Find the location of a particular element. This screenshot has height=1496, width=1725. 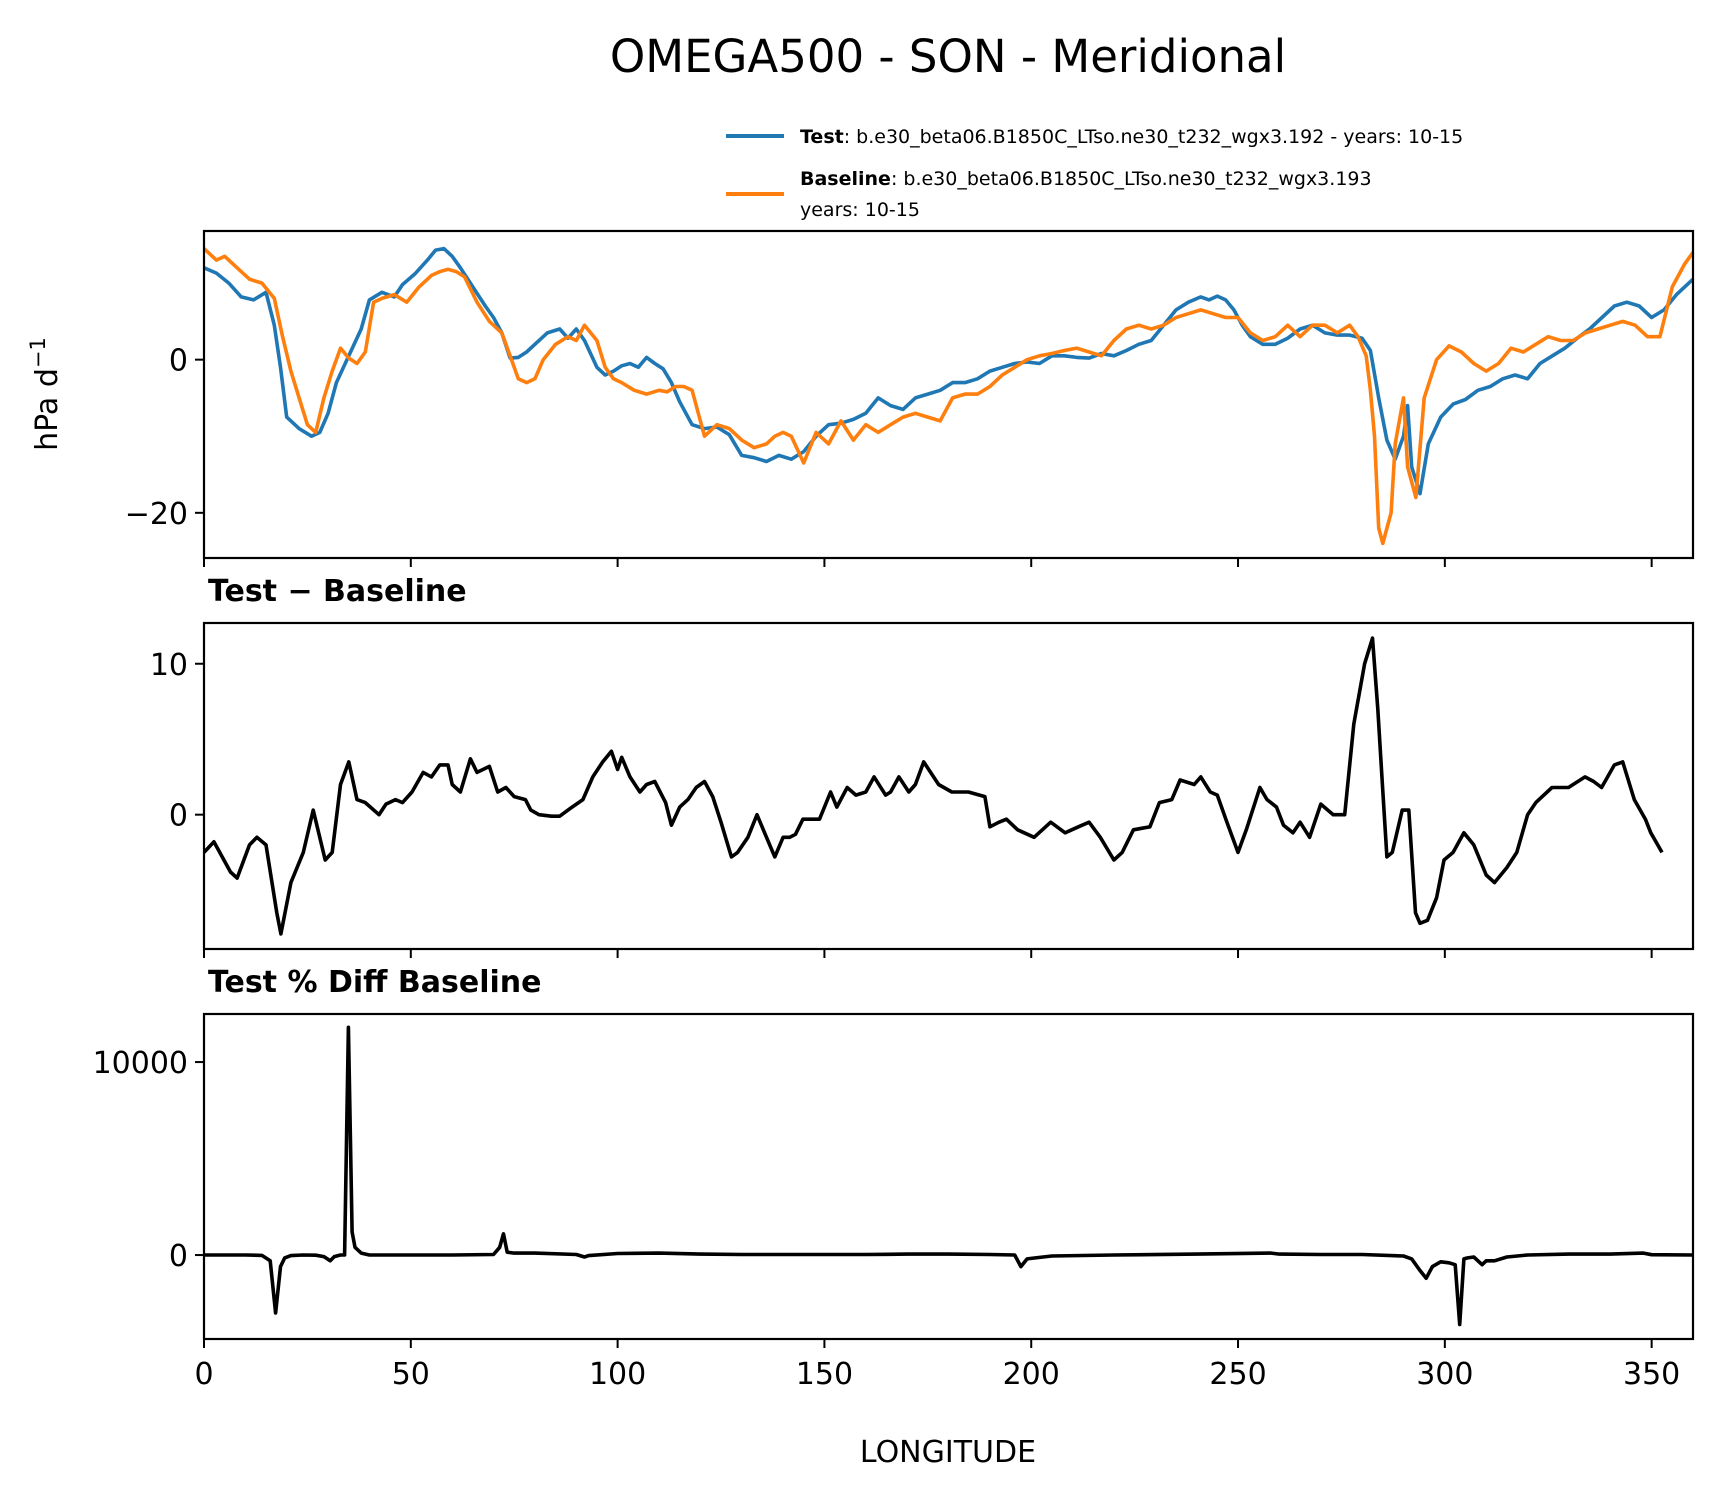

series-line-test is located at coordinates (948, 371).